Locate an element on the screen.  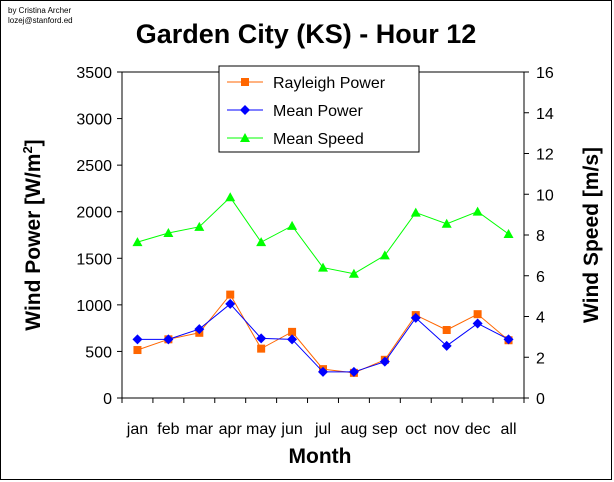
left-axis: 0 500 1000 1500 2000 2500 3000 3500 is located at coordinates (99, 236).